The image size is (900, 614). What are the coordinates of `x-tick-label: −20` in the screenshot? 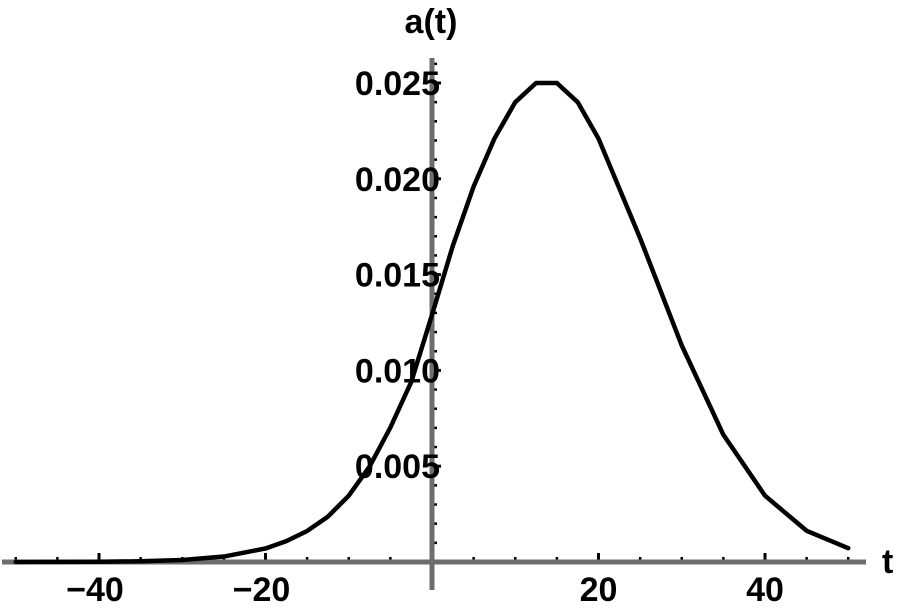 It's located at (262, 590).